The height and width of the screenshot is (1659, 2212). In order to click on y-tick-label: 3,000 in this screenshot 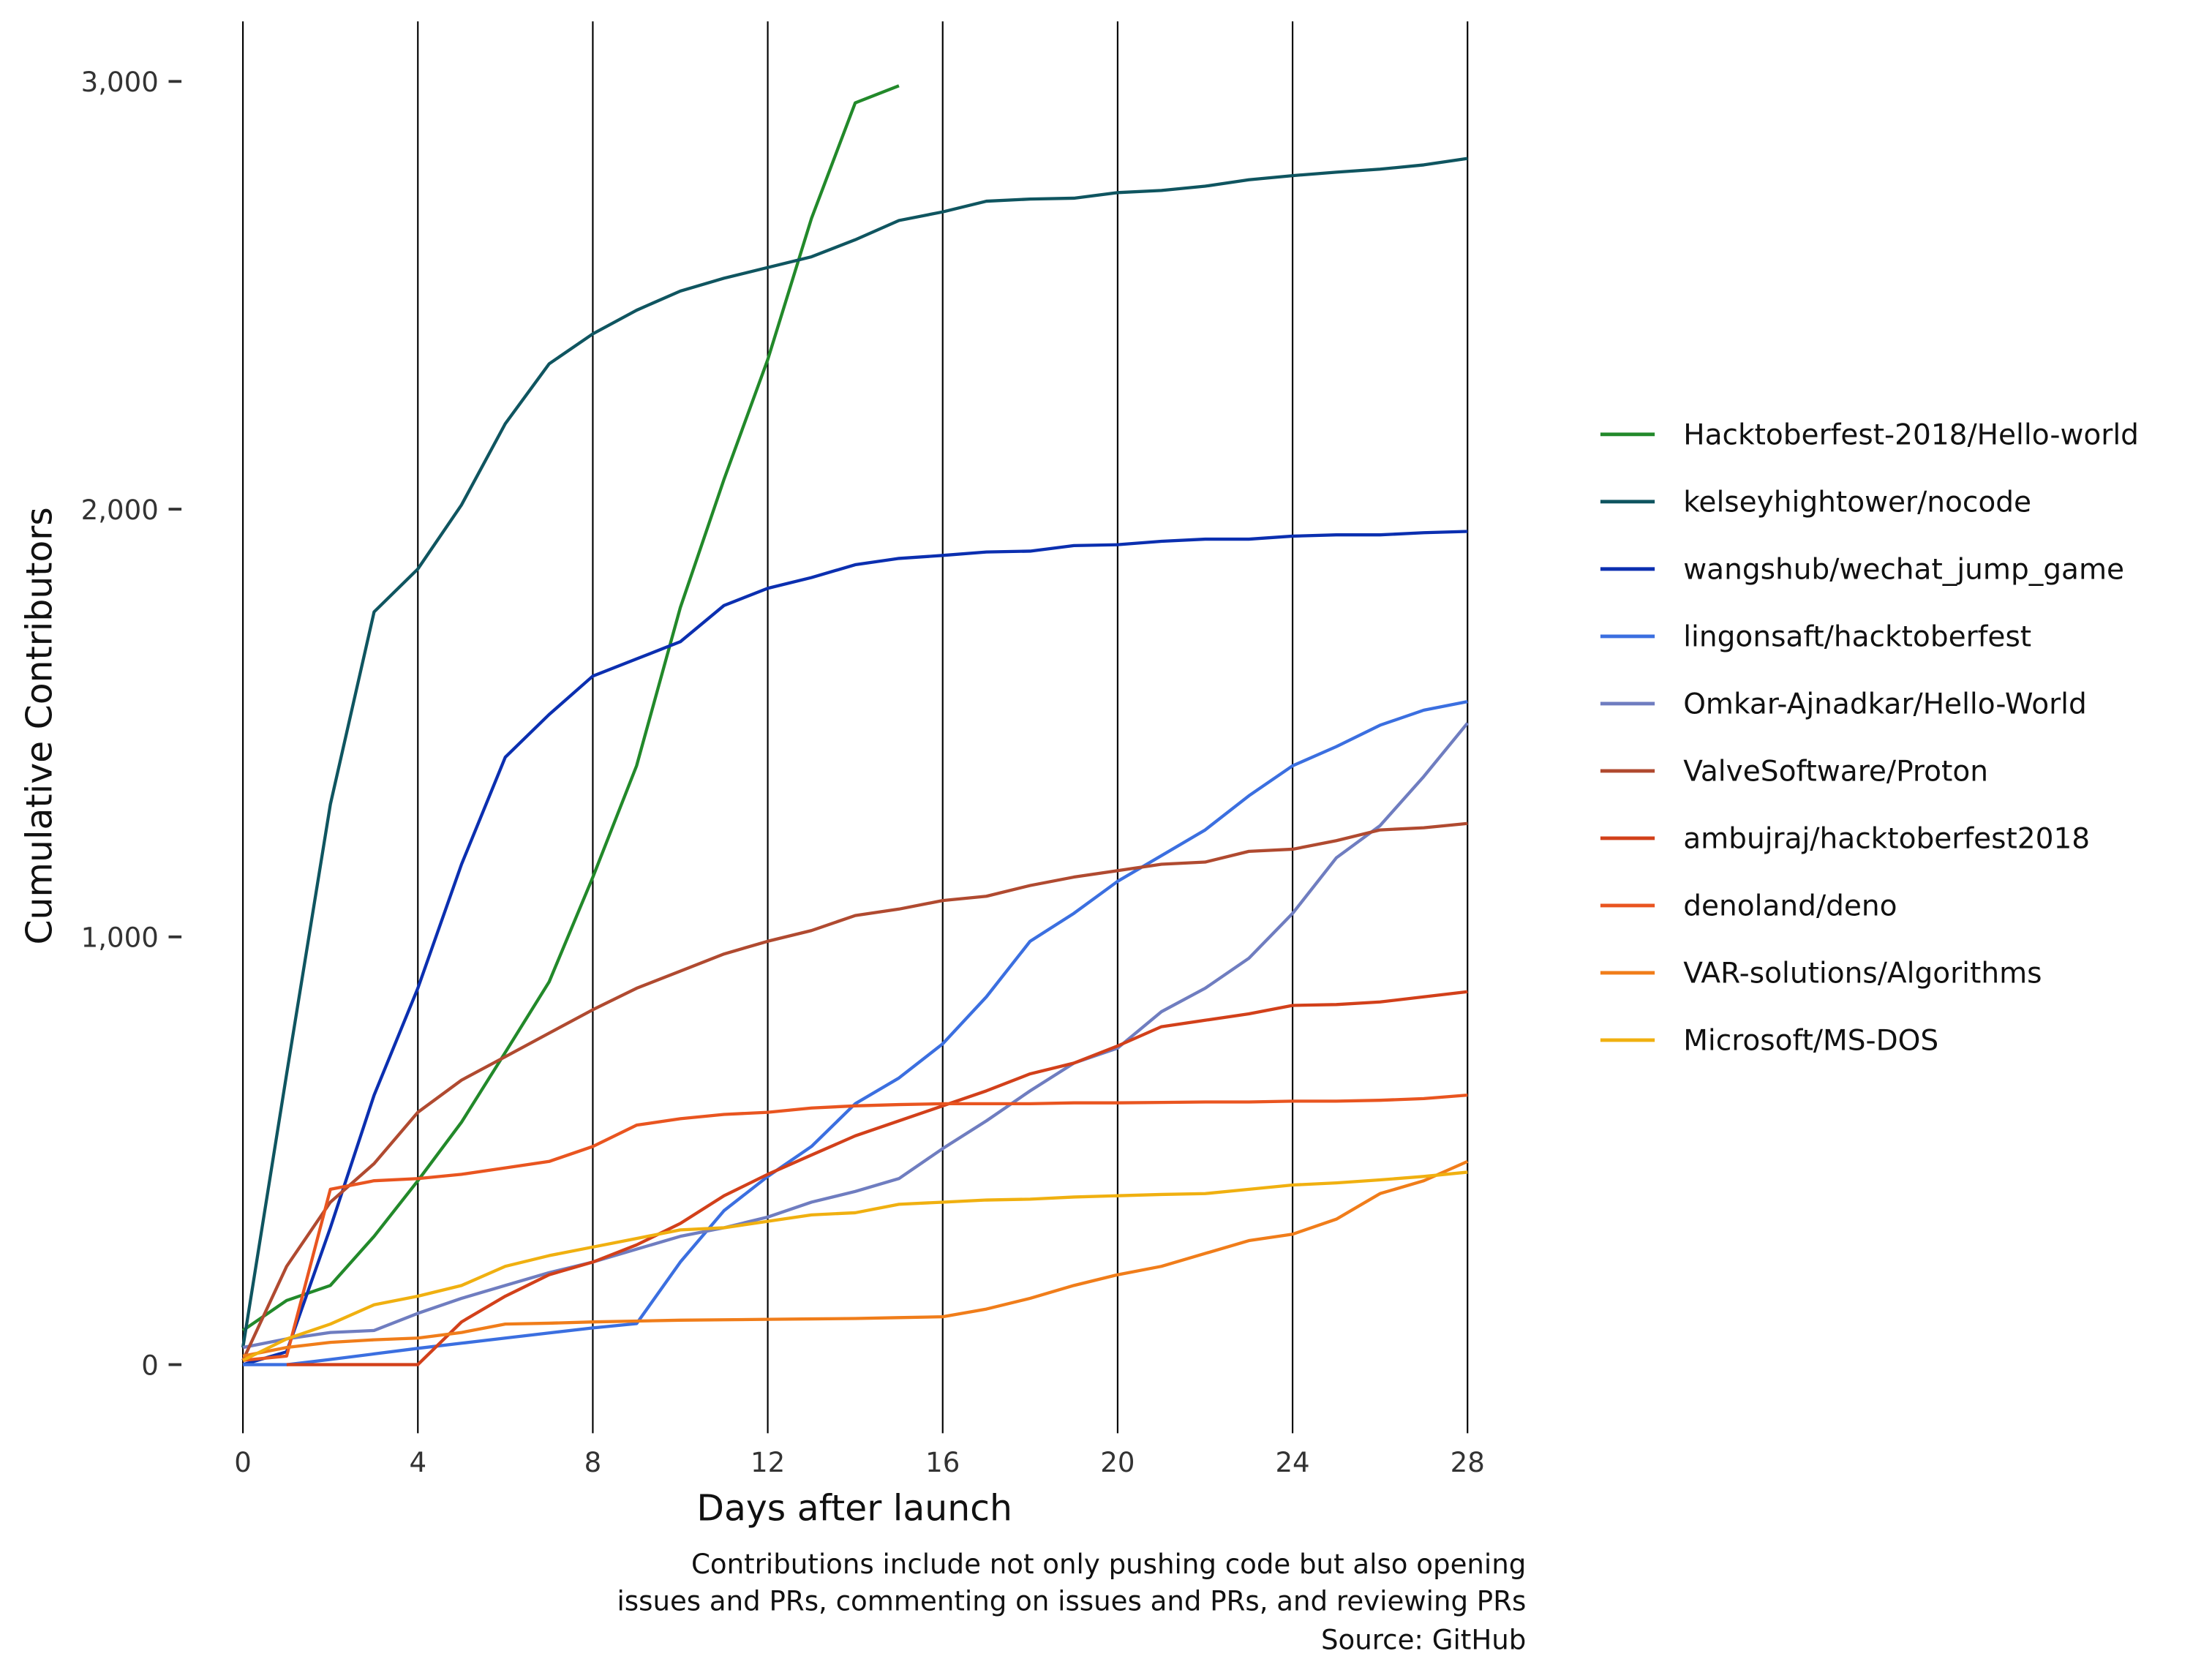, I will do `click(120, 82)`.